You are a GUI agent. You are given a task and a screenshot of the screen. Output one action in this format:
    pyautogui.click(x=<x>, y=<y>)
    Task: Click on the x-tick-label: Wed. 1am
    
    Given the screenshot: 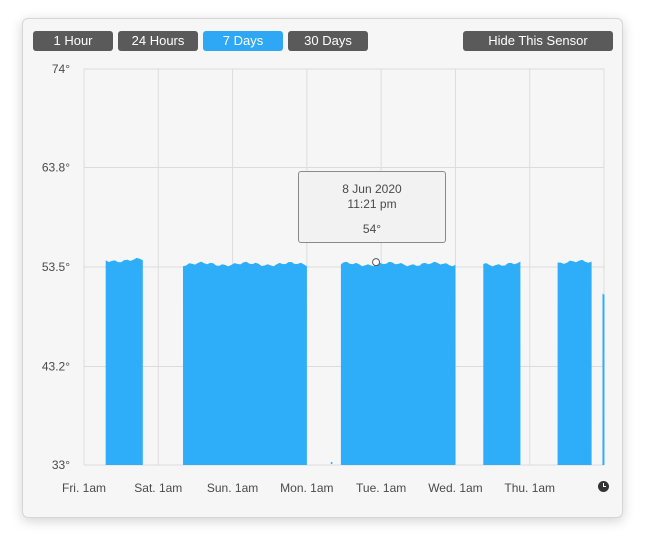 What is the action you would take?
    pyautogui.click(x=455, y=488)
    